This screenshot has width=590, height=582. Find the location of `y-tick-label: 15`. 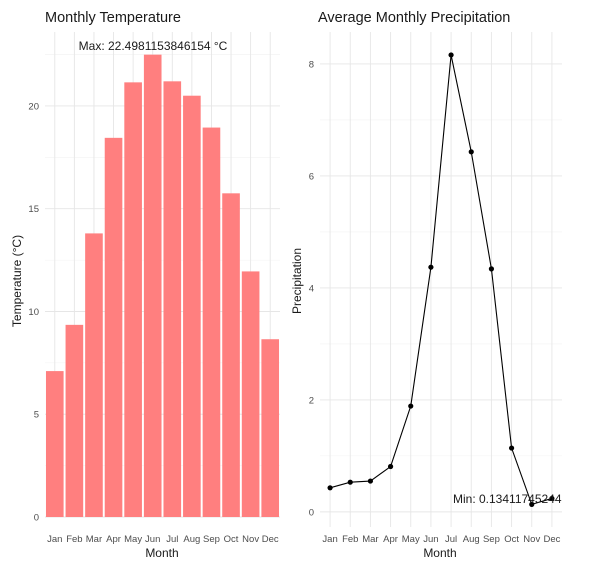

y-tick-label: 15 is located at coordinates (33, 209).